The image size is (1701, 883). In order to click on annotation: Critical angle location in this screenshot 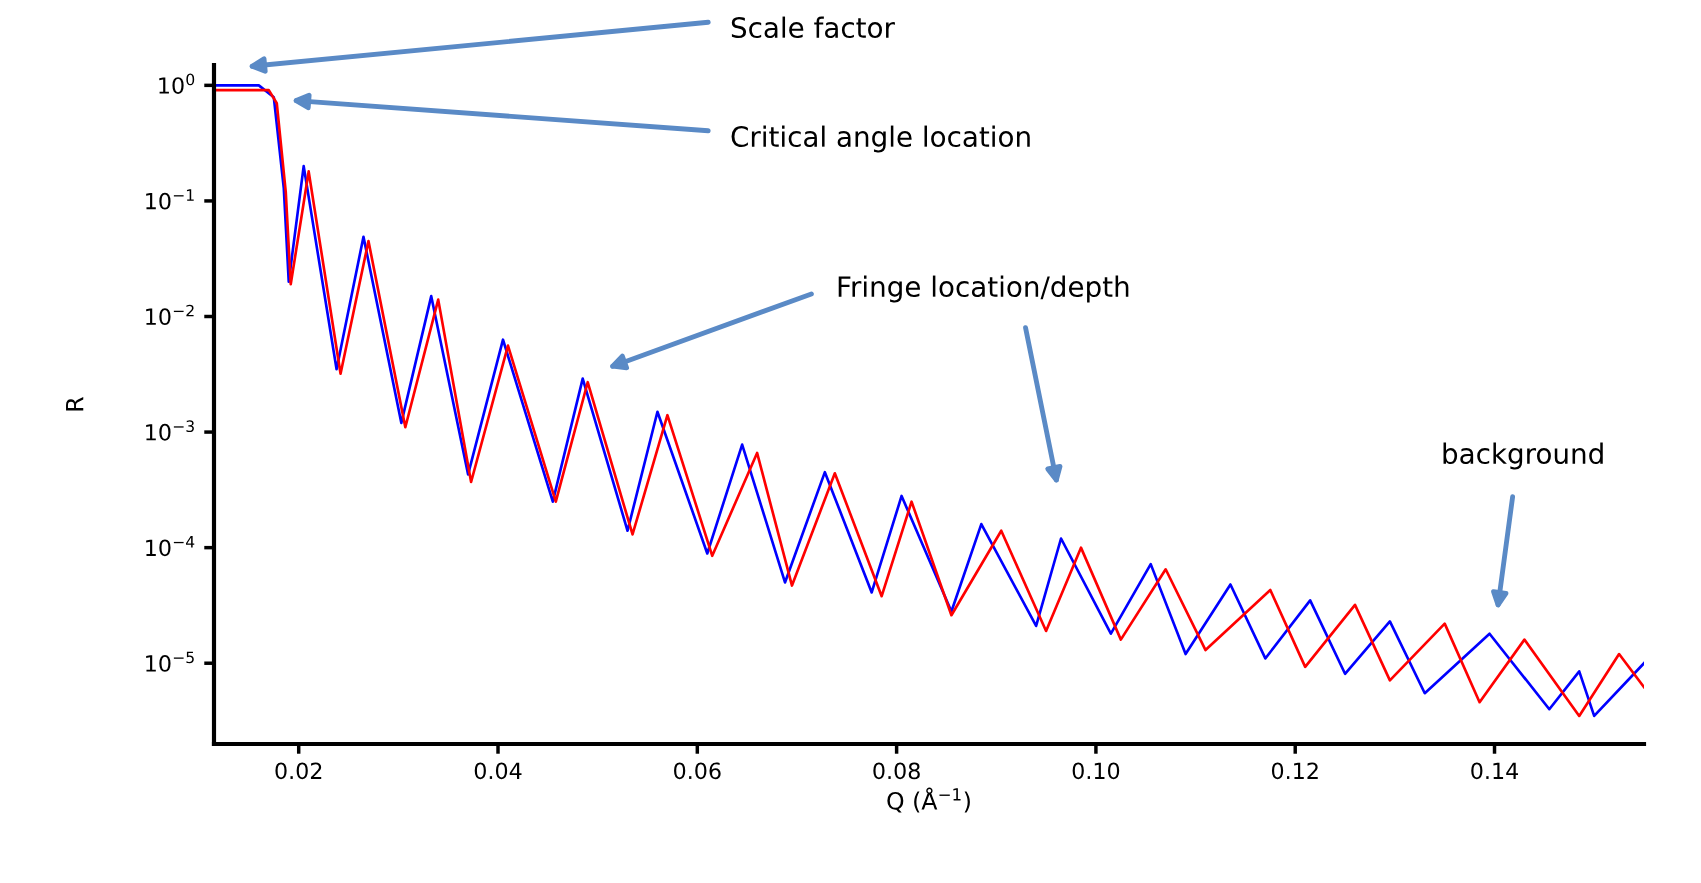, I will do `click(880, 139)`.